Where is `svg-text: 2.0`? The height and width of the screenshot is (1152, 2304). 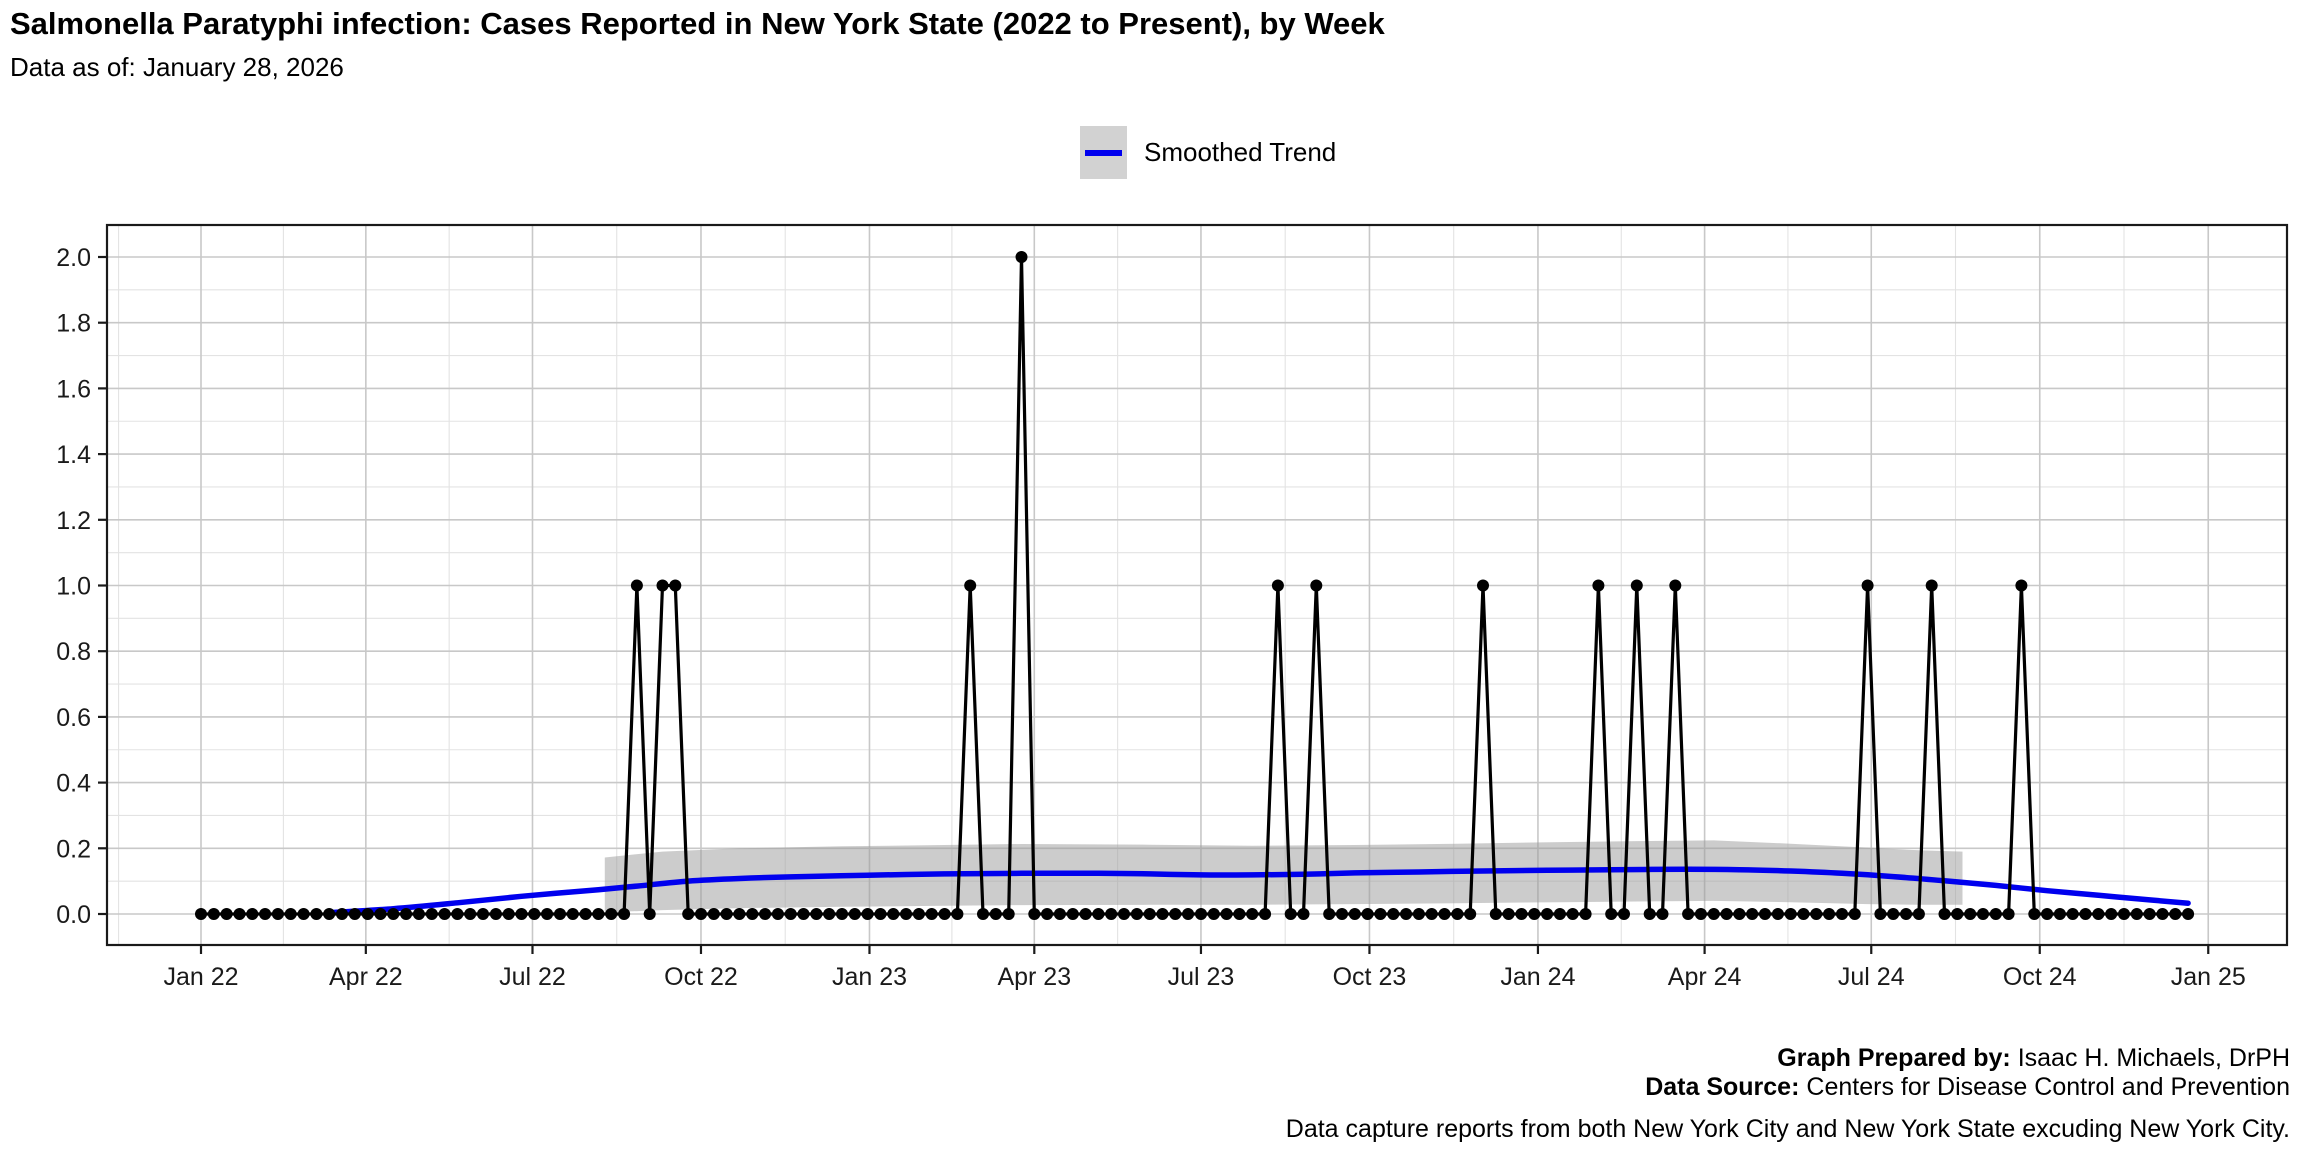
svg-text: 2.0 is located at coordinates (73, 258).